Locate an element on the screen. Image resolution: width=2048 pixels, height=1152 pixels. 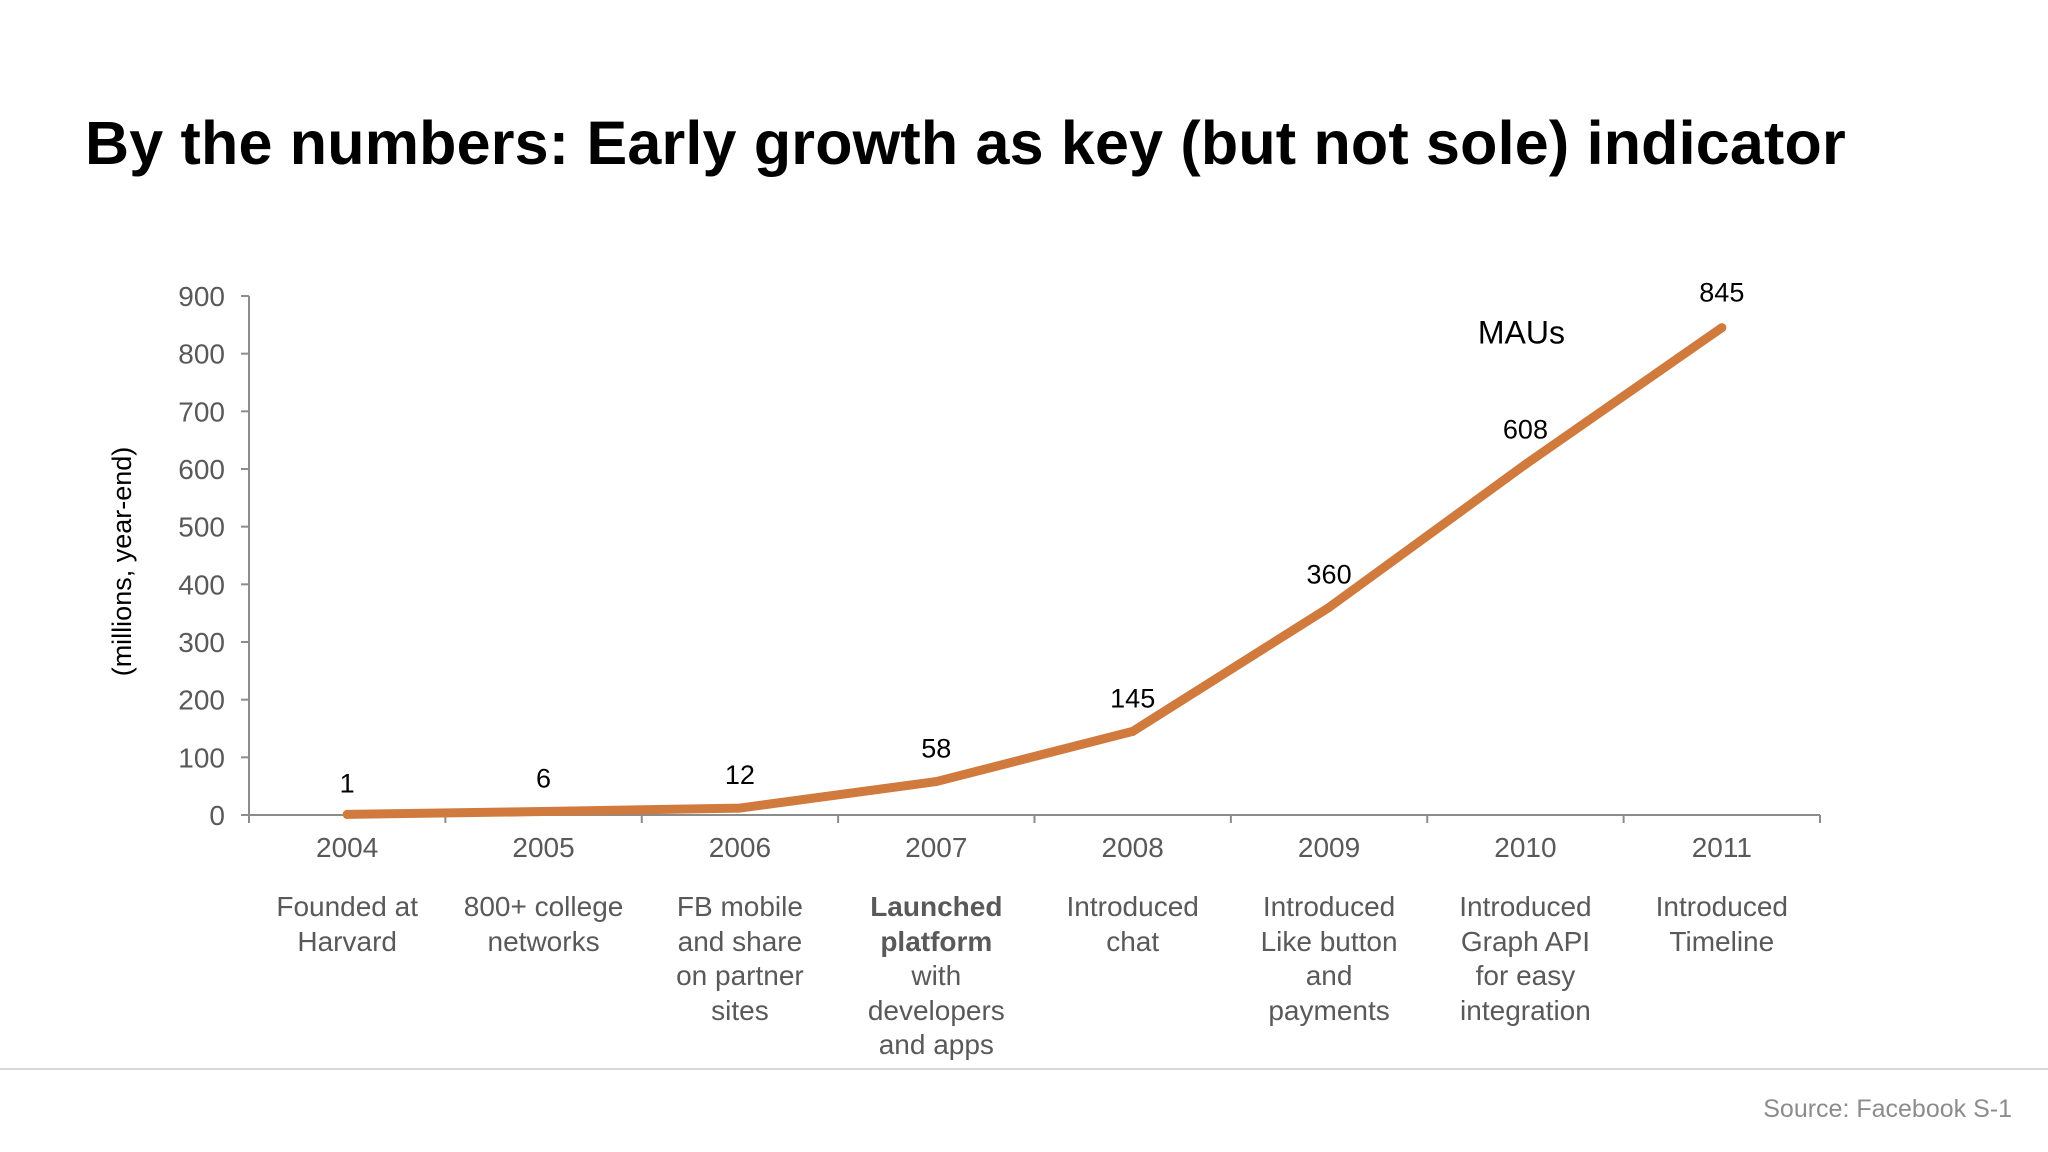
x-tick-label: 2009 is located at coordinates (1329, 847).